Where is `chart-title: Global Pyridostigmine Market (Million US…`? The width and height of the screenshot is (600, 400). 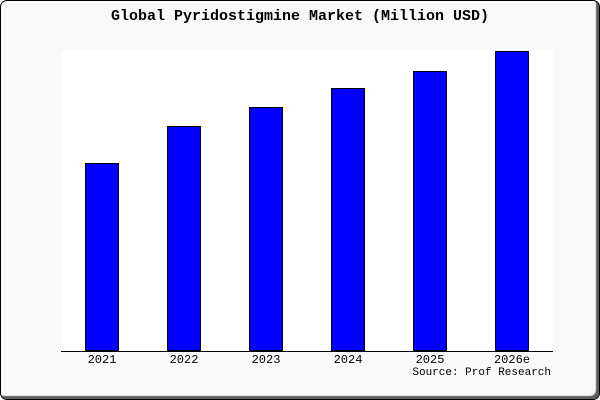 chart-title: Global Pyridostigmine Market (Million US… is located at coordinates (300, 16).